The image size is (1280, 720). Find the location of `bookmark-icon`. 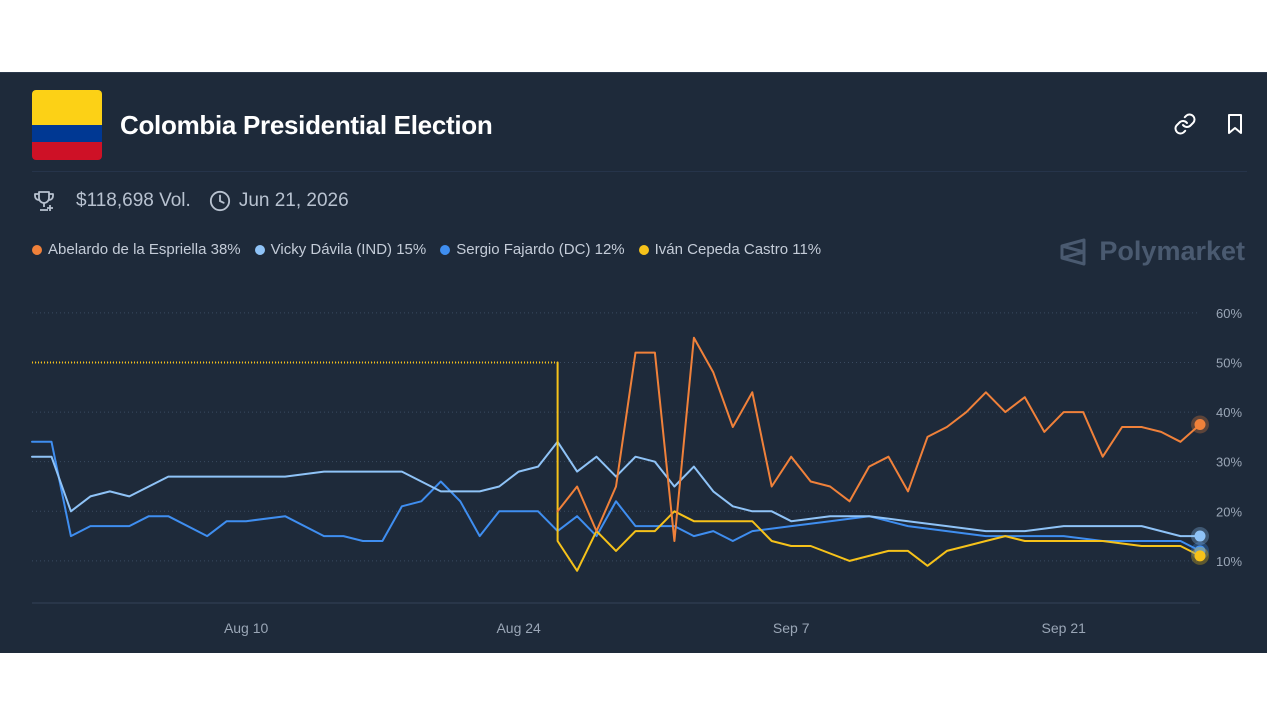

bookmark-icon is located at coordinates (1235, 124).